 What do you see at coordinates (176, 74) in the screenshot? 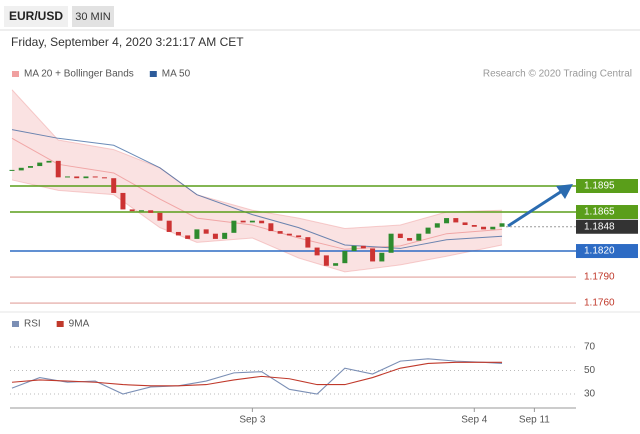
I see `legend-label: MA 50` at bounding box center [176, 74].